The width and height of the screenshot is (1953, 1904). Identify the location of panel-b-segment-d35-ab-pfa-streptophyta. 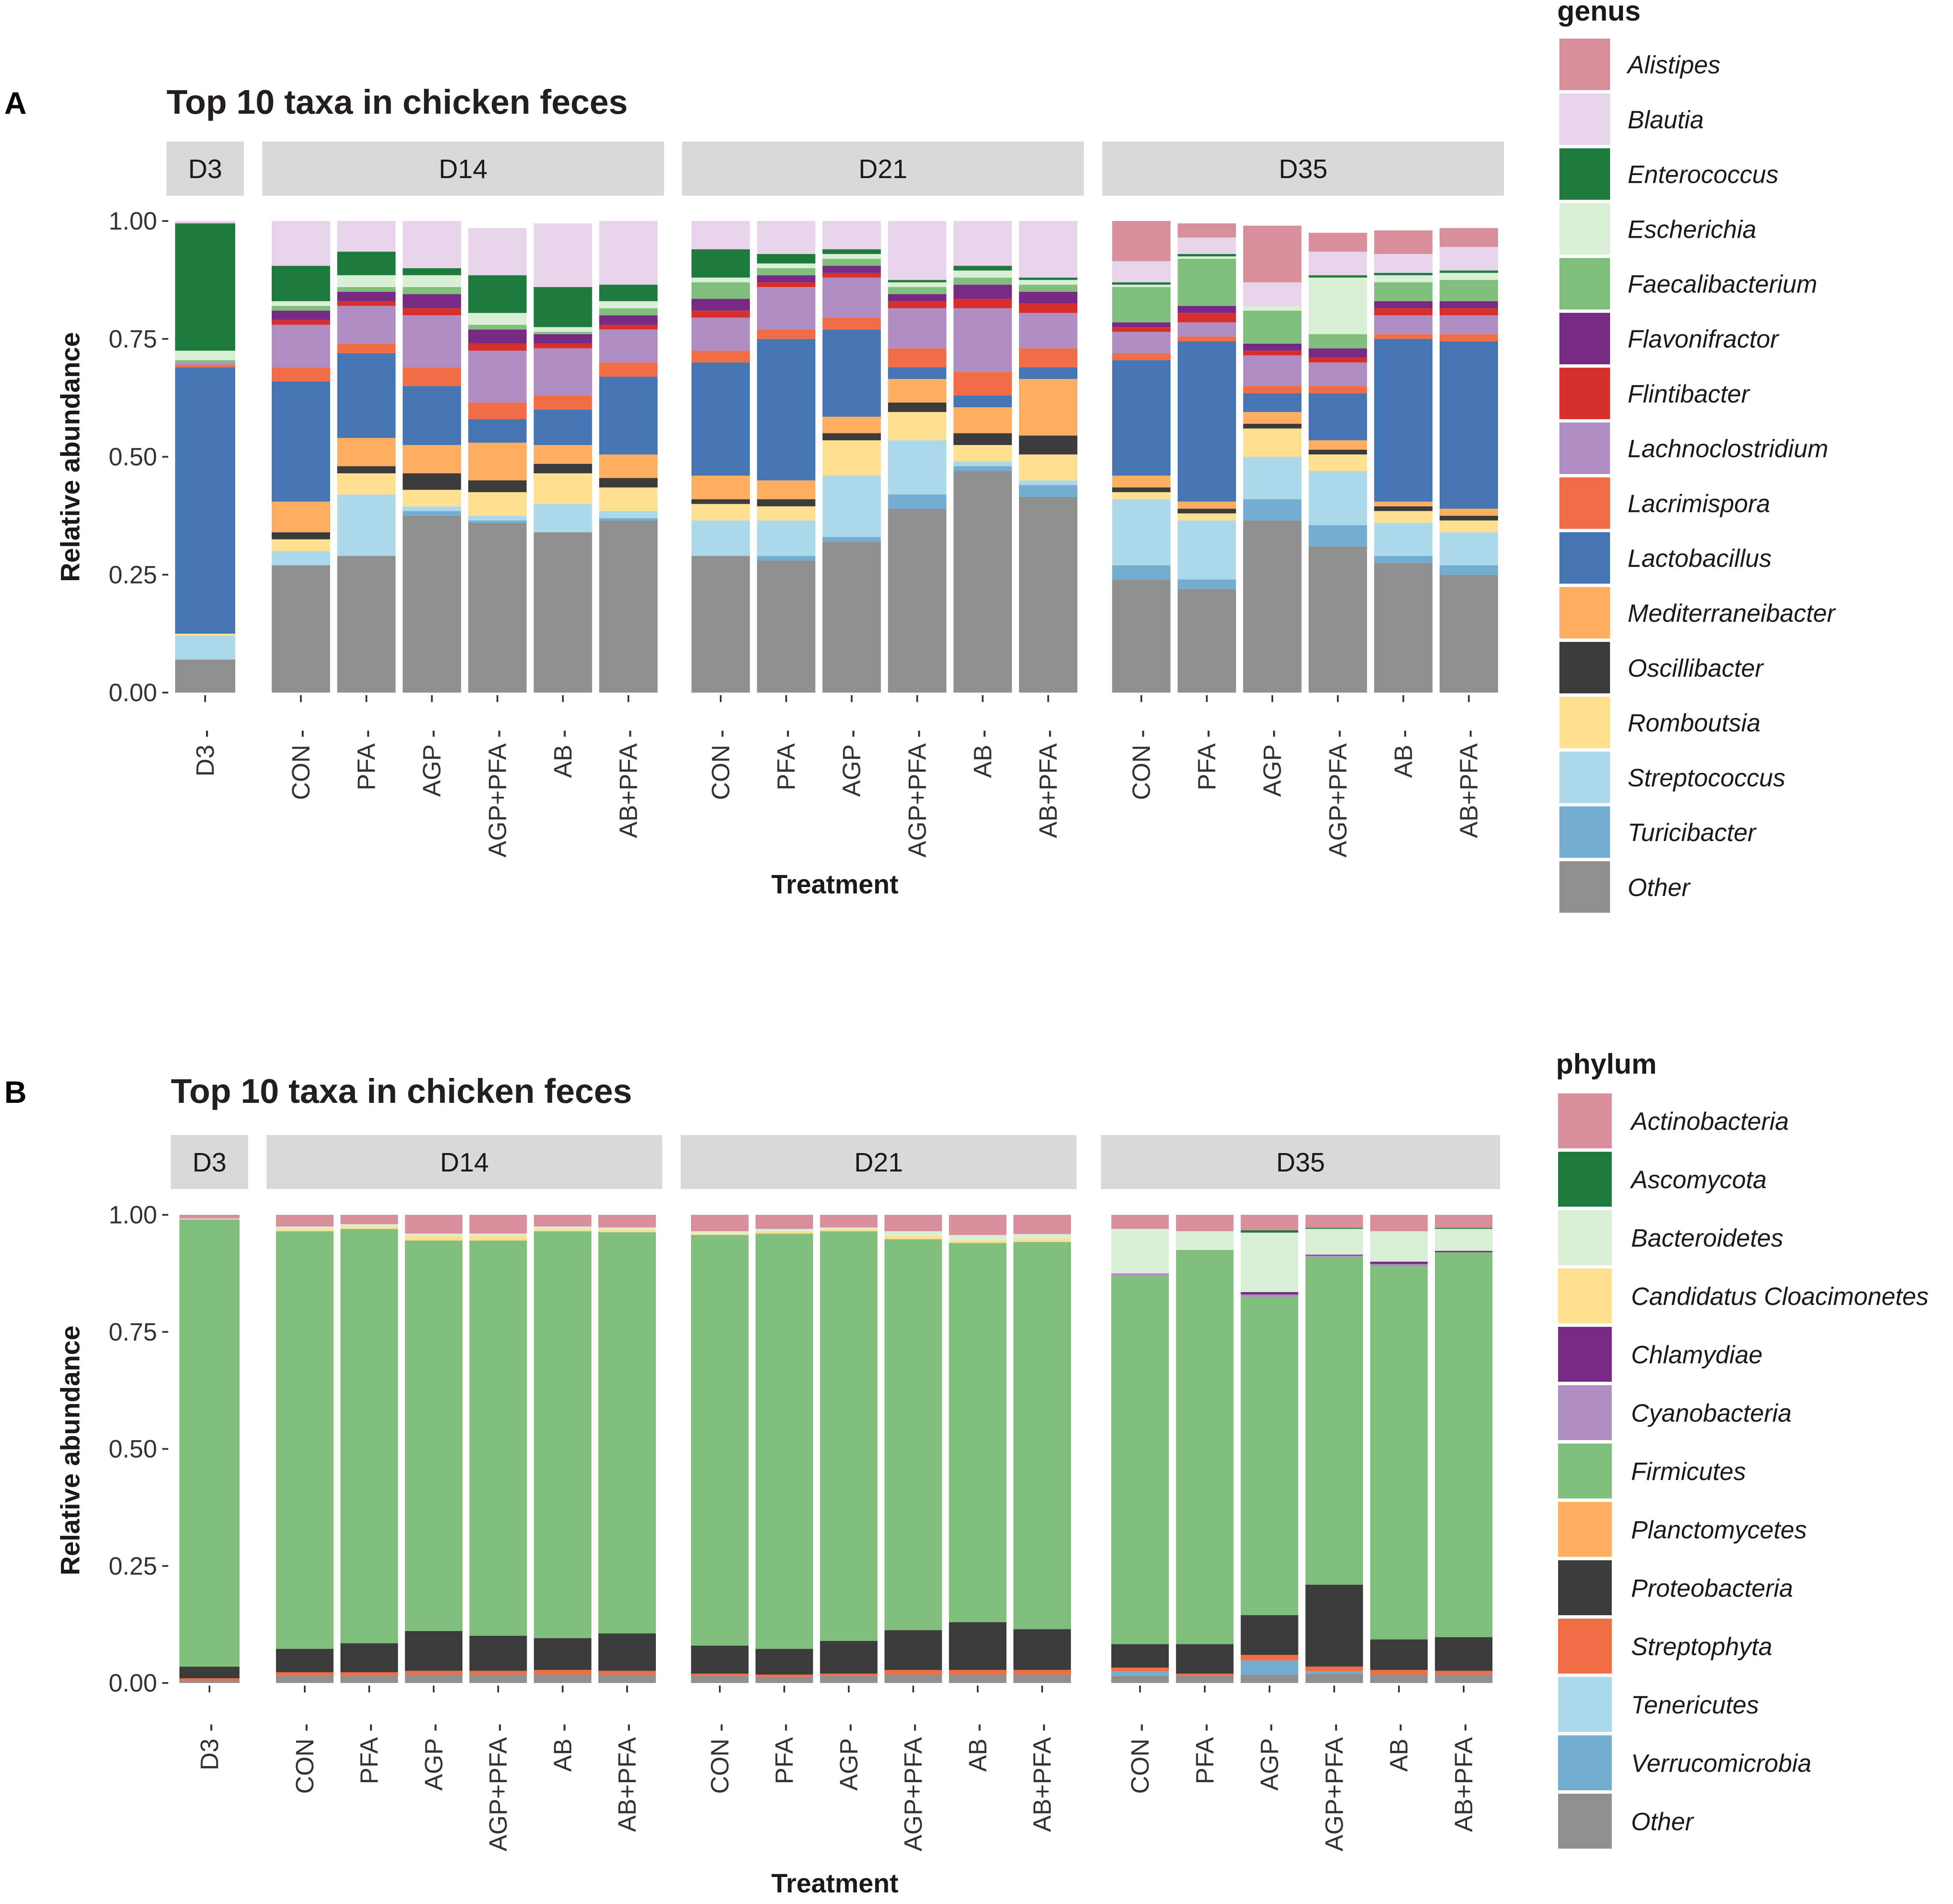
(1463, 1673).